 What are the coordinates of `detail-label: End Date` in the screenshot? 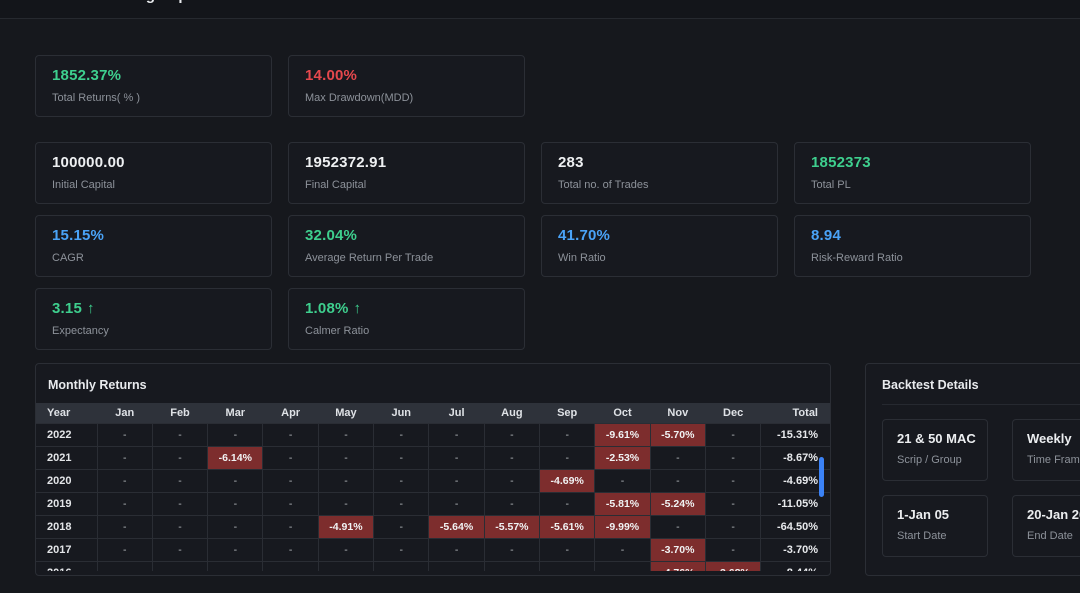 It's located at (1050, 536).